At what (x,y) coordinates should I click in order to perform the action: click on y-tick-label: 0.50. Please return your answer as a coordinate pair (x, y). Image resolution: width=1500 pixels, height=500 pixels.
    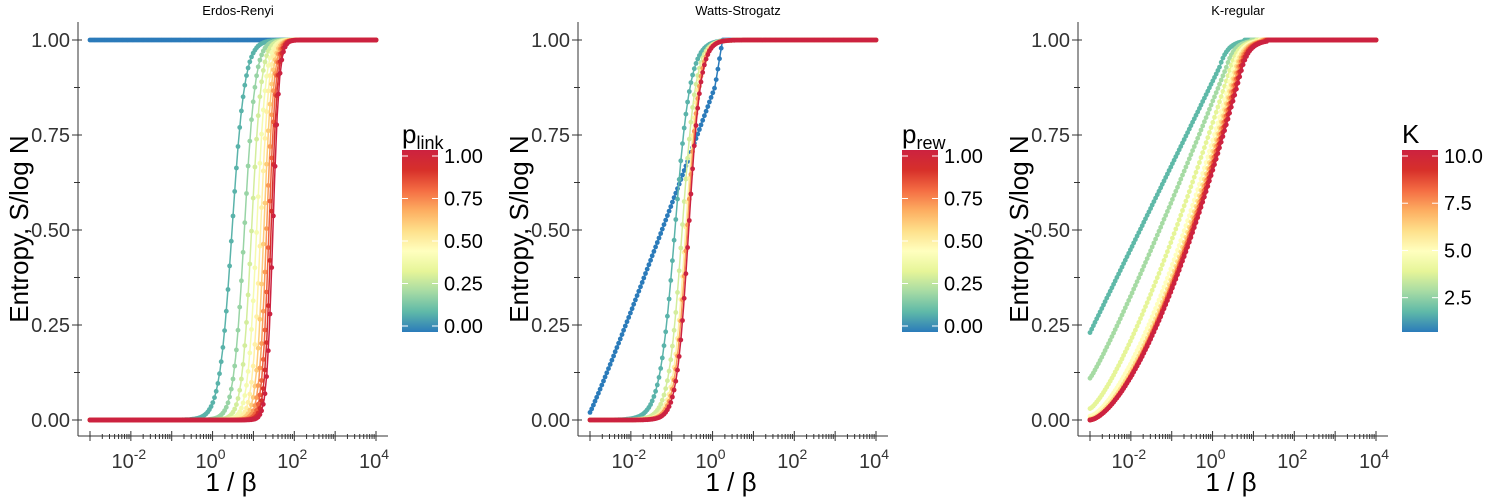
    Looking at the image, I should click on (550, 231).